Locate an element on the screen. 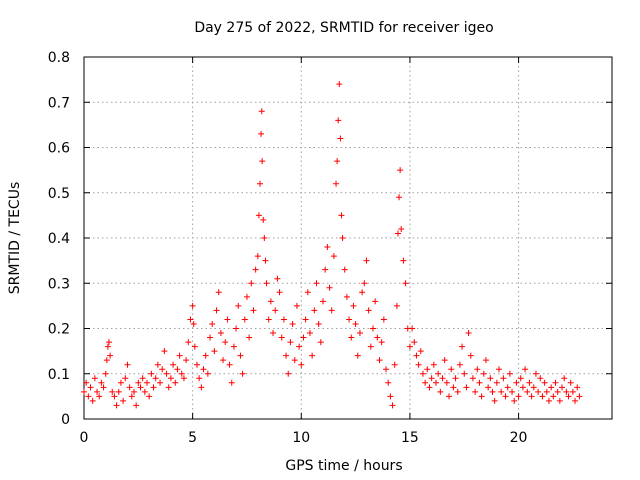 Image resolution: width=640 pixels, height=480 pixels. x-tick-label: 20 is located at coordinates (519, 438).